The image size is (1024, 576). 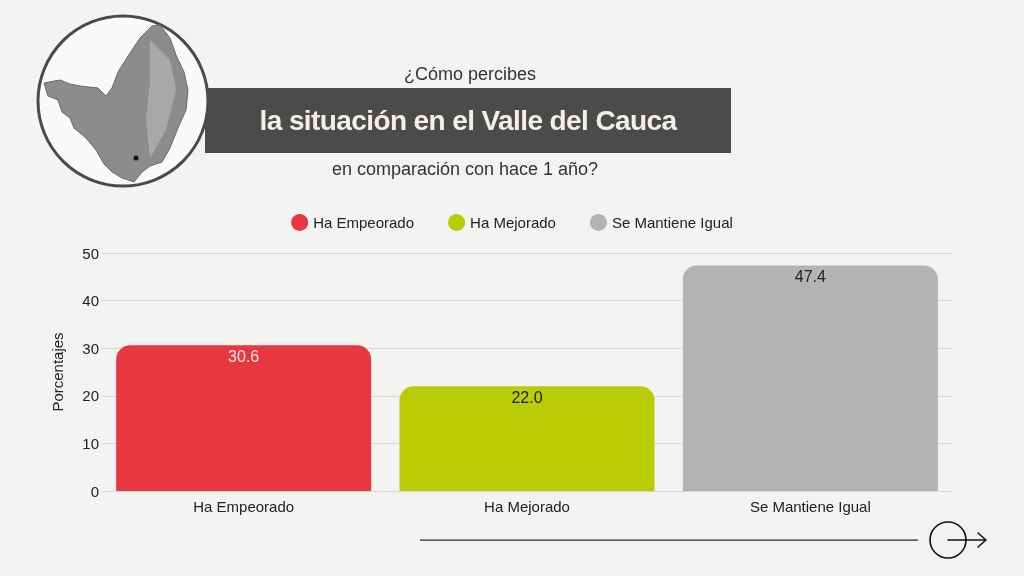 What do you see at coordinates (672, 222) in the screenshot?
I see `legend-label: Se Mantiene Igual` at bounding box center [672, 222].